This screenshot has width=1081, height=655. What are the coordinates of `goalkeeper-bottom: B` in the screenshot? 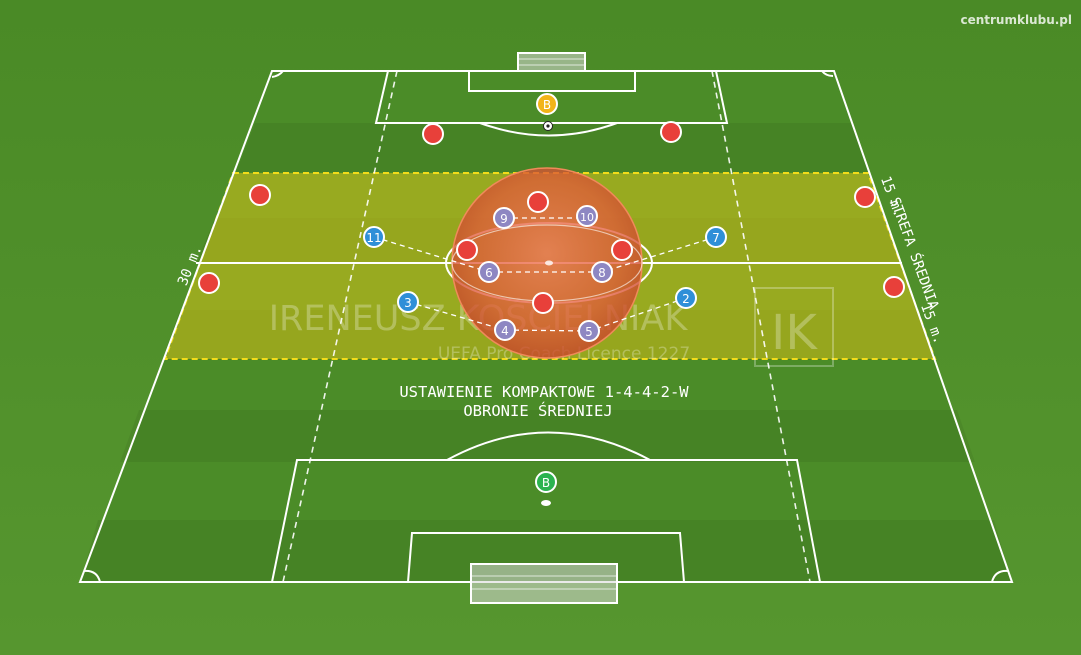 It's located at (546, 482).